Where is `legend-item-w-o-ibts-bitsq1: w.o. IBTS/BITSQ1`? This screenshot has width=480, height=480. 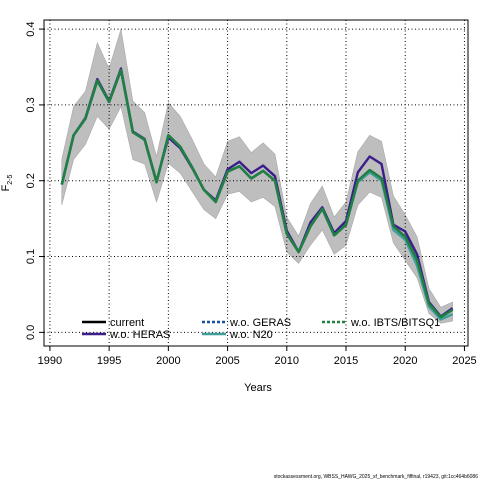
legend-item-w-o-ibts-bitsq1: w.o. IBTS/BITSQ1 is located at coordinates (381, 323).